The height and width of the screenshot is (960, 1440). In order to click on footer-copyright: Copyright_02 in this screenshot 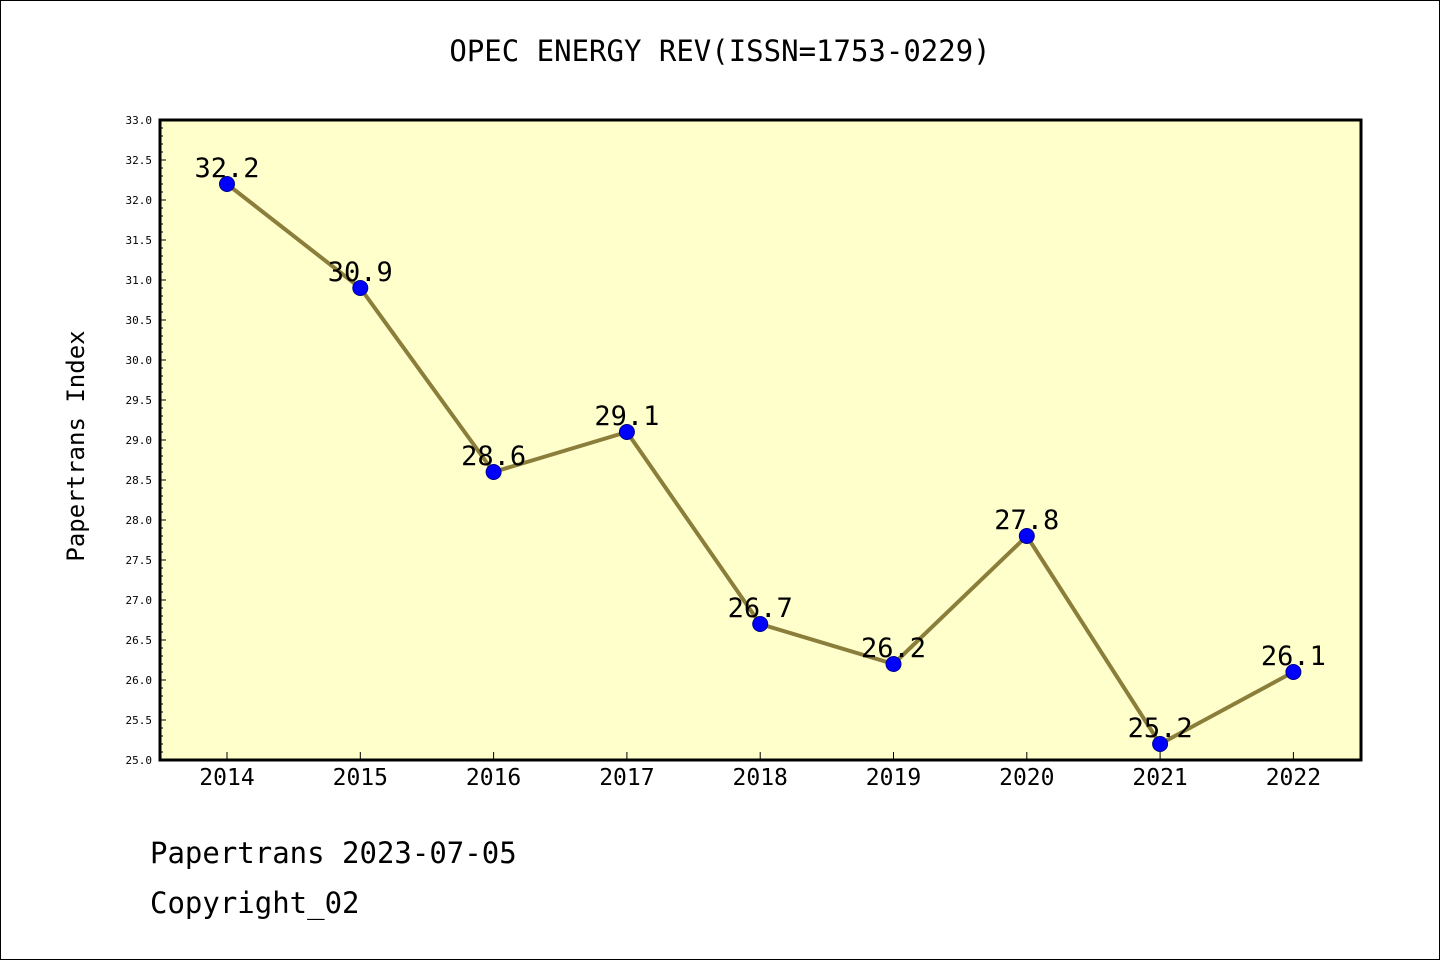, I will do `click(255, 903)`.